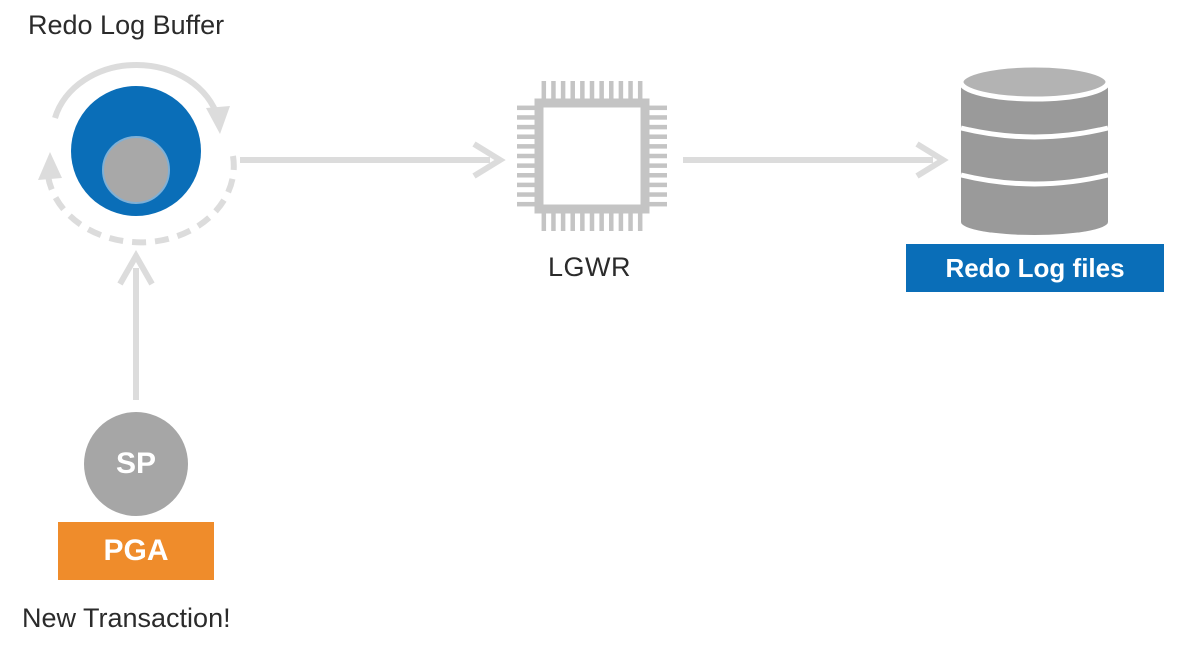 This screenshot has height=647, width=1179. What do you see at coordinates (136, 90) in the screenshot?
I see `buffer-top-arc` at bounding box center [136, 90].